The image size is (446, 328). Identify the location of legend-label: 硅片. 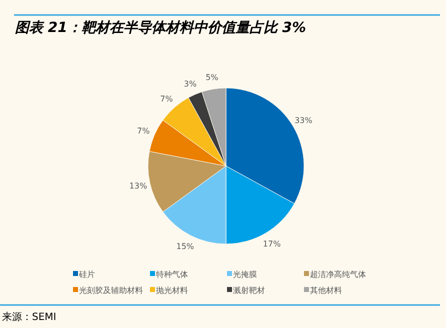
(86, 274).